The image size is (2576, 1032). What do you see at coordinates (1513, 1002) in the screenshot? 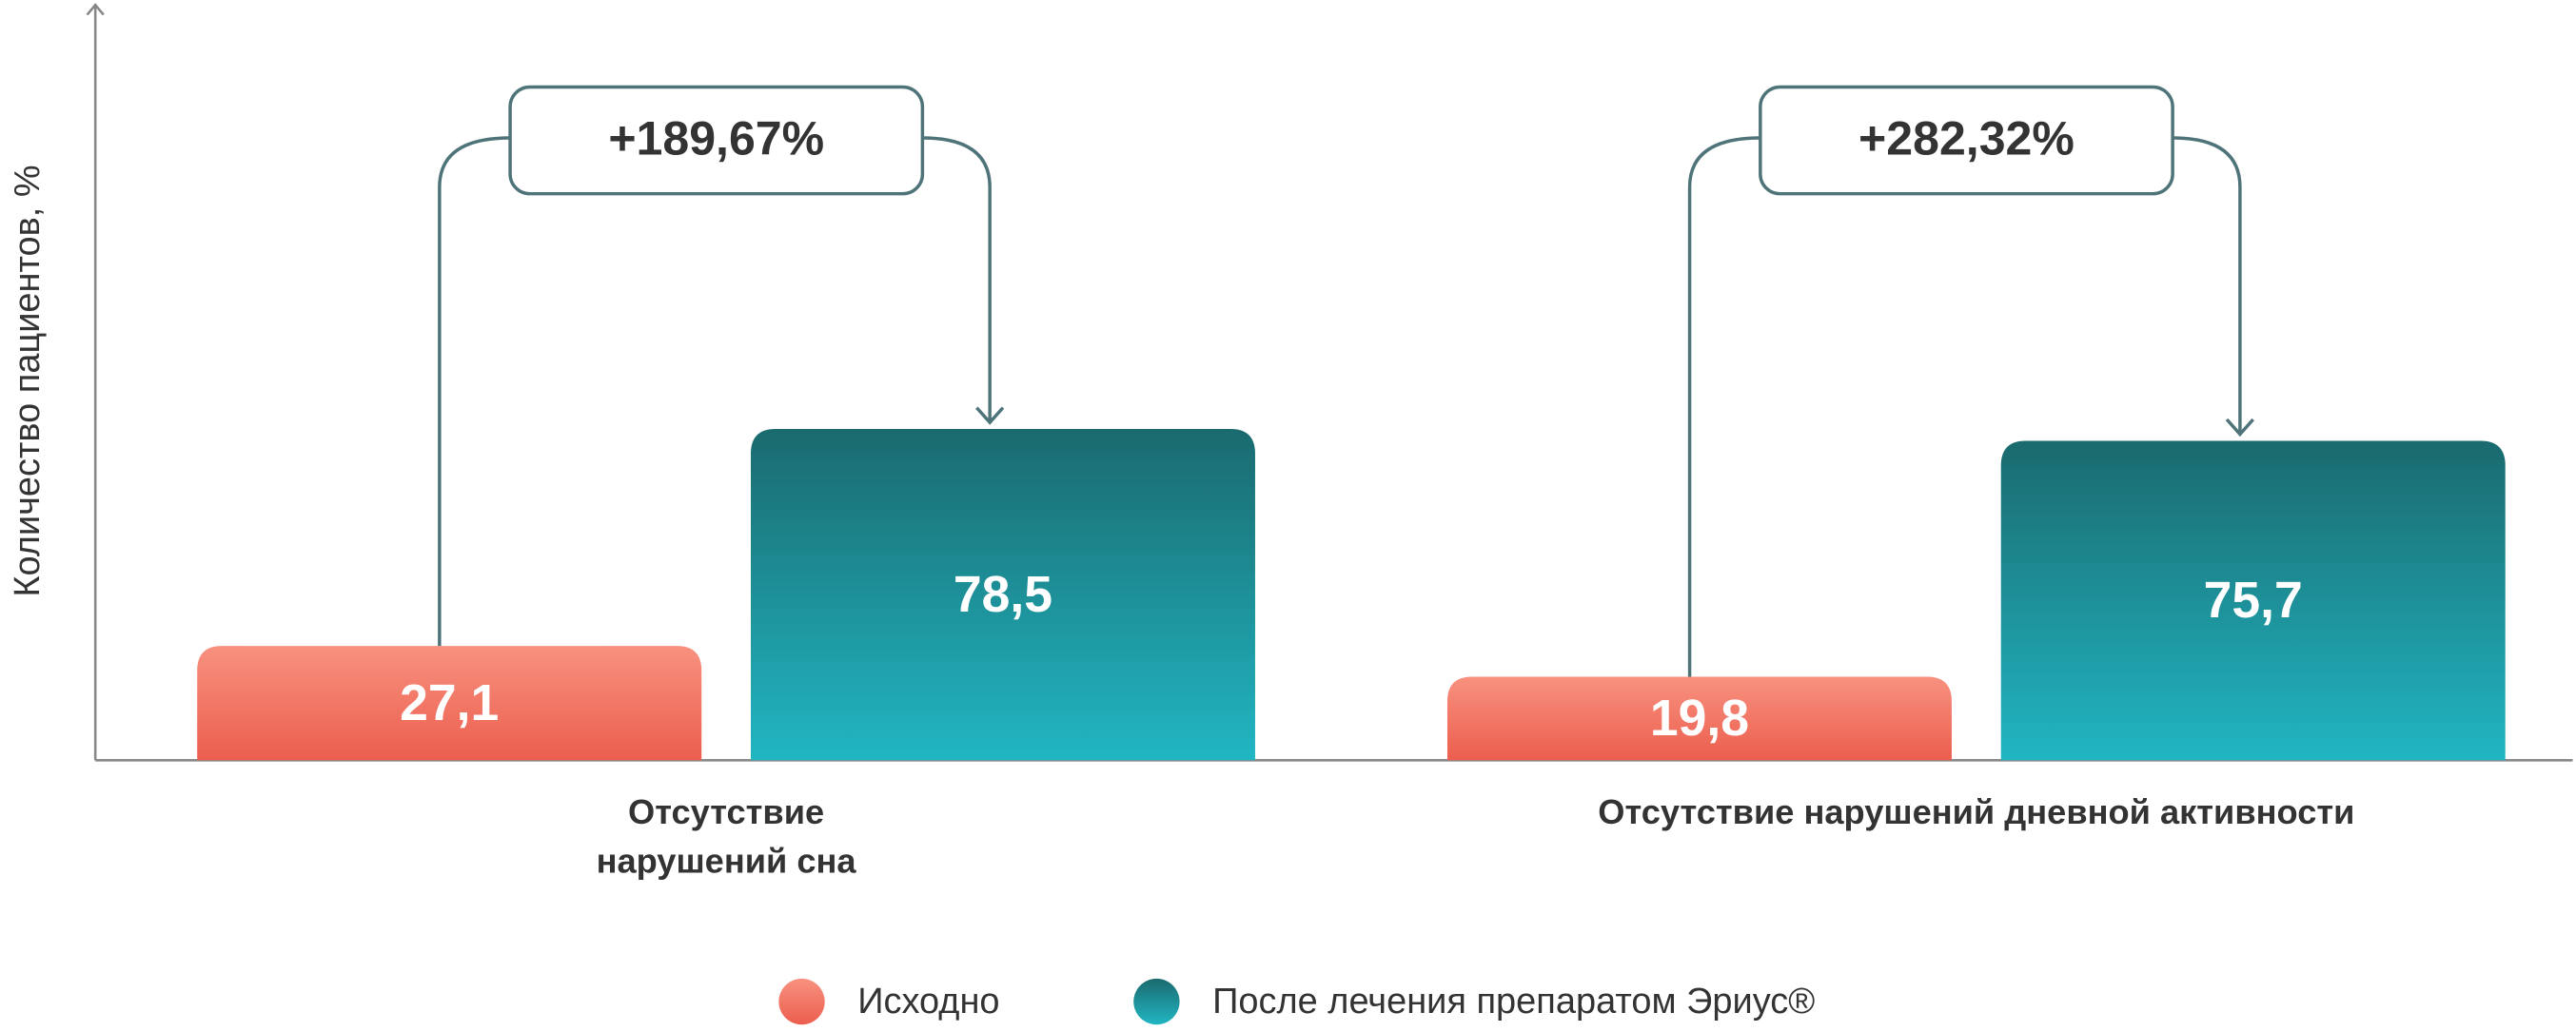
I see `legend-label: После лечения препаратом Эриус®` at bounding box center [1513, 1002].